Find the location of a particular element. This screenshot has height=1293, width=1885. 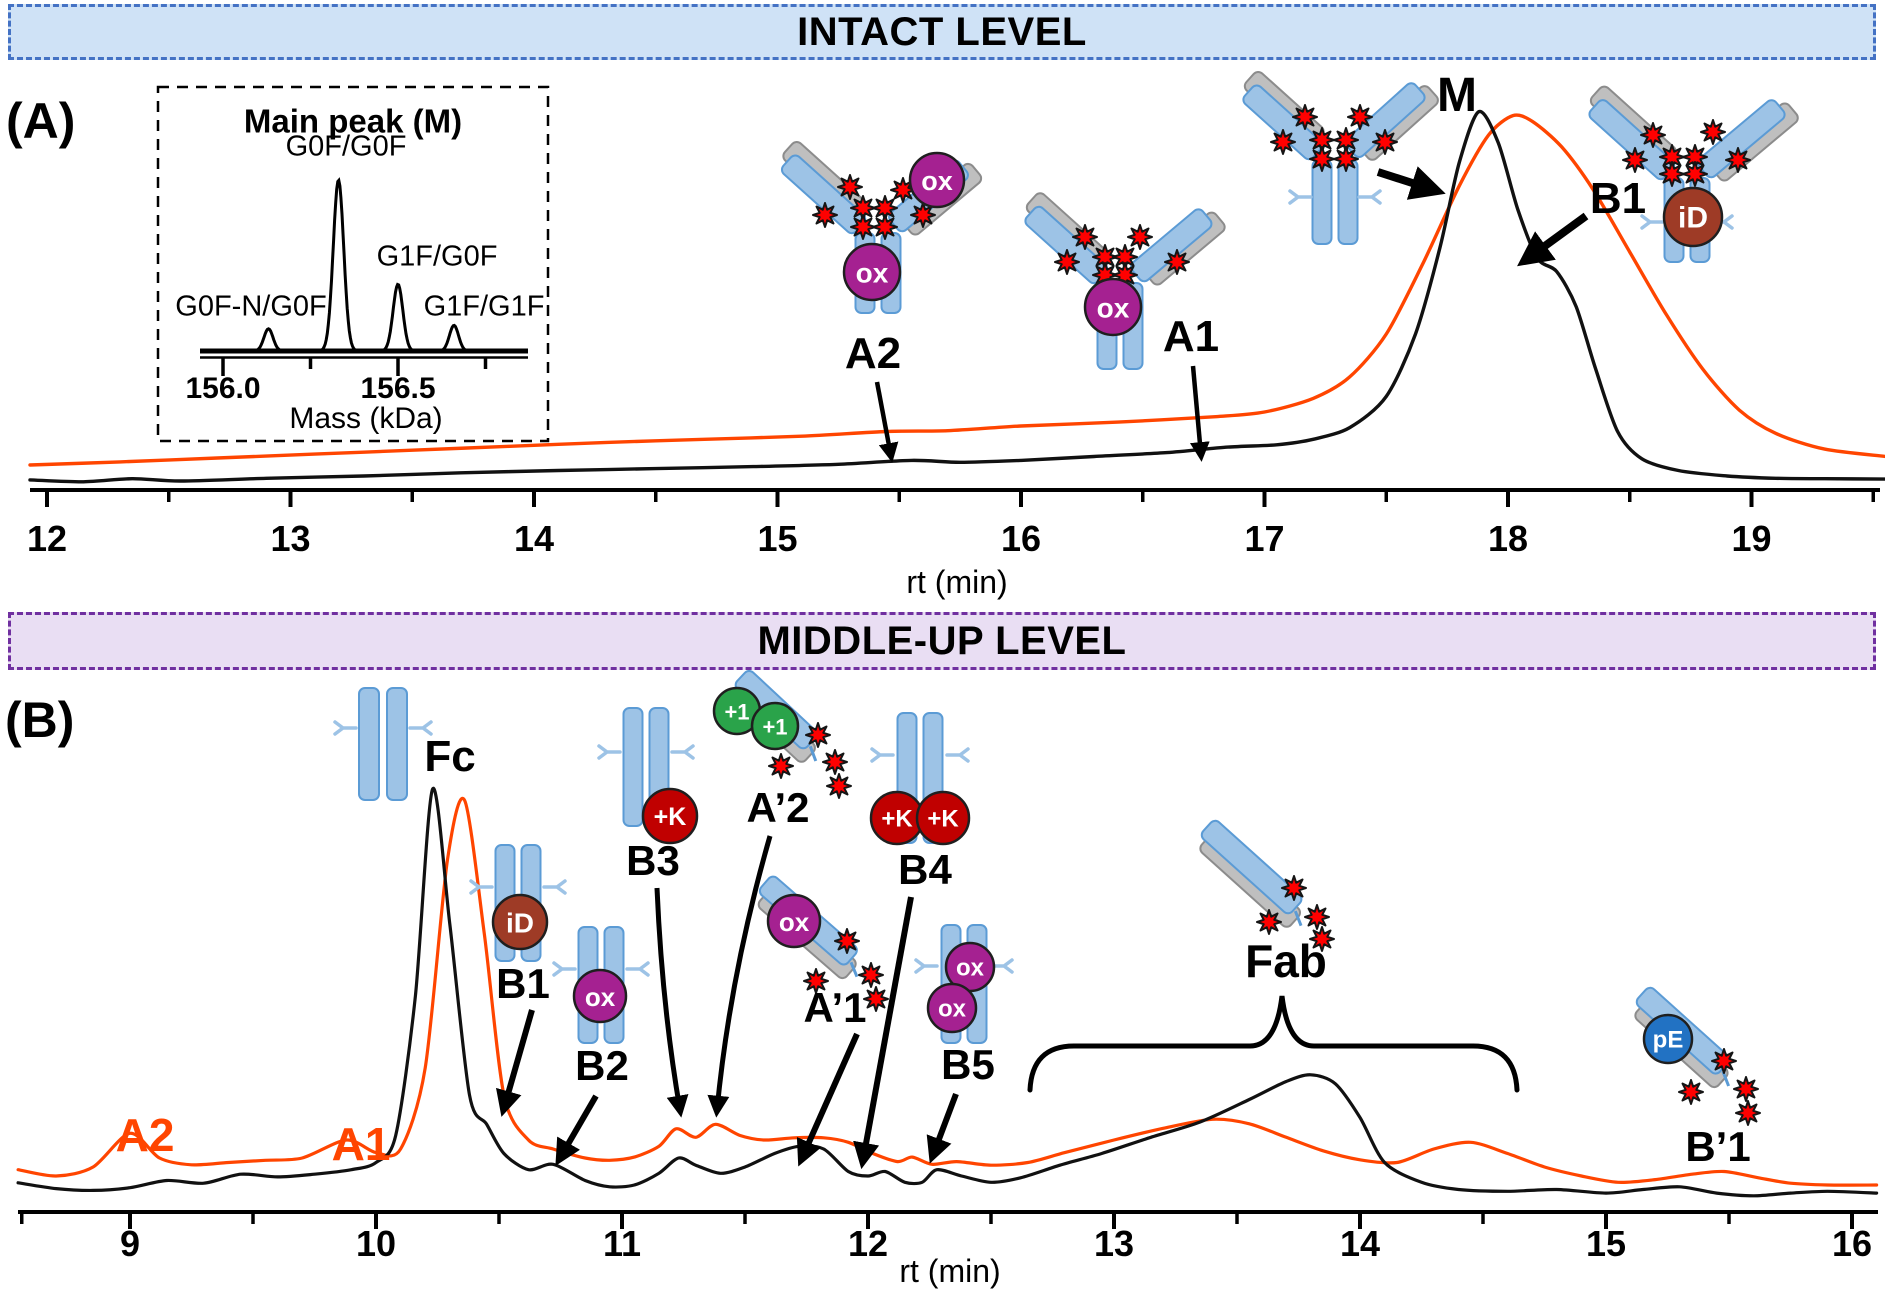

svg-text: pE is located at coordinates (1668, 1040).